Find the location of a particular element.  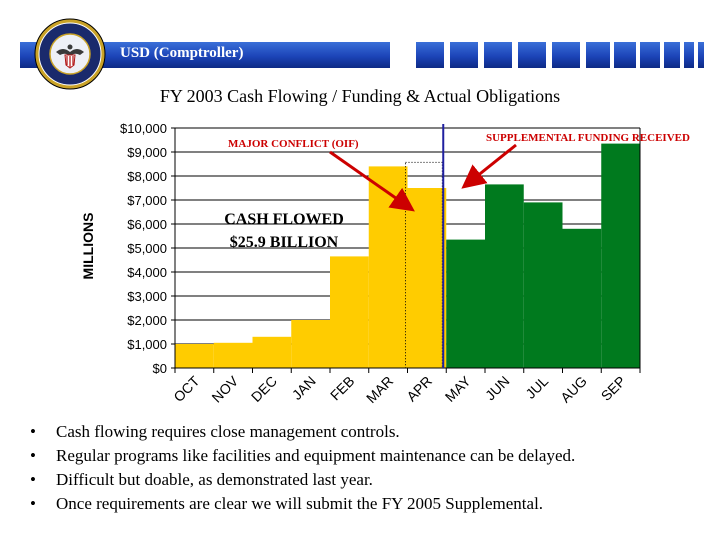

cash-flowed-annotation-line1: CASH FLOWED is located at coordinates (284, 219).